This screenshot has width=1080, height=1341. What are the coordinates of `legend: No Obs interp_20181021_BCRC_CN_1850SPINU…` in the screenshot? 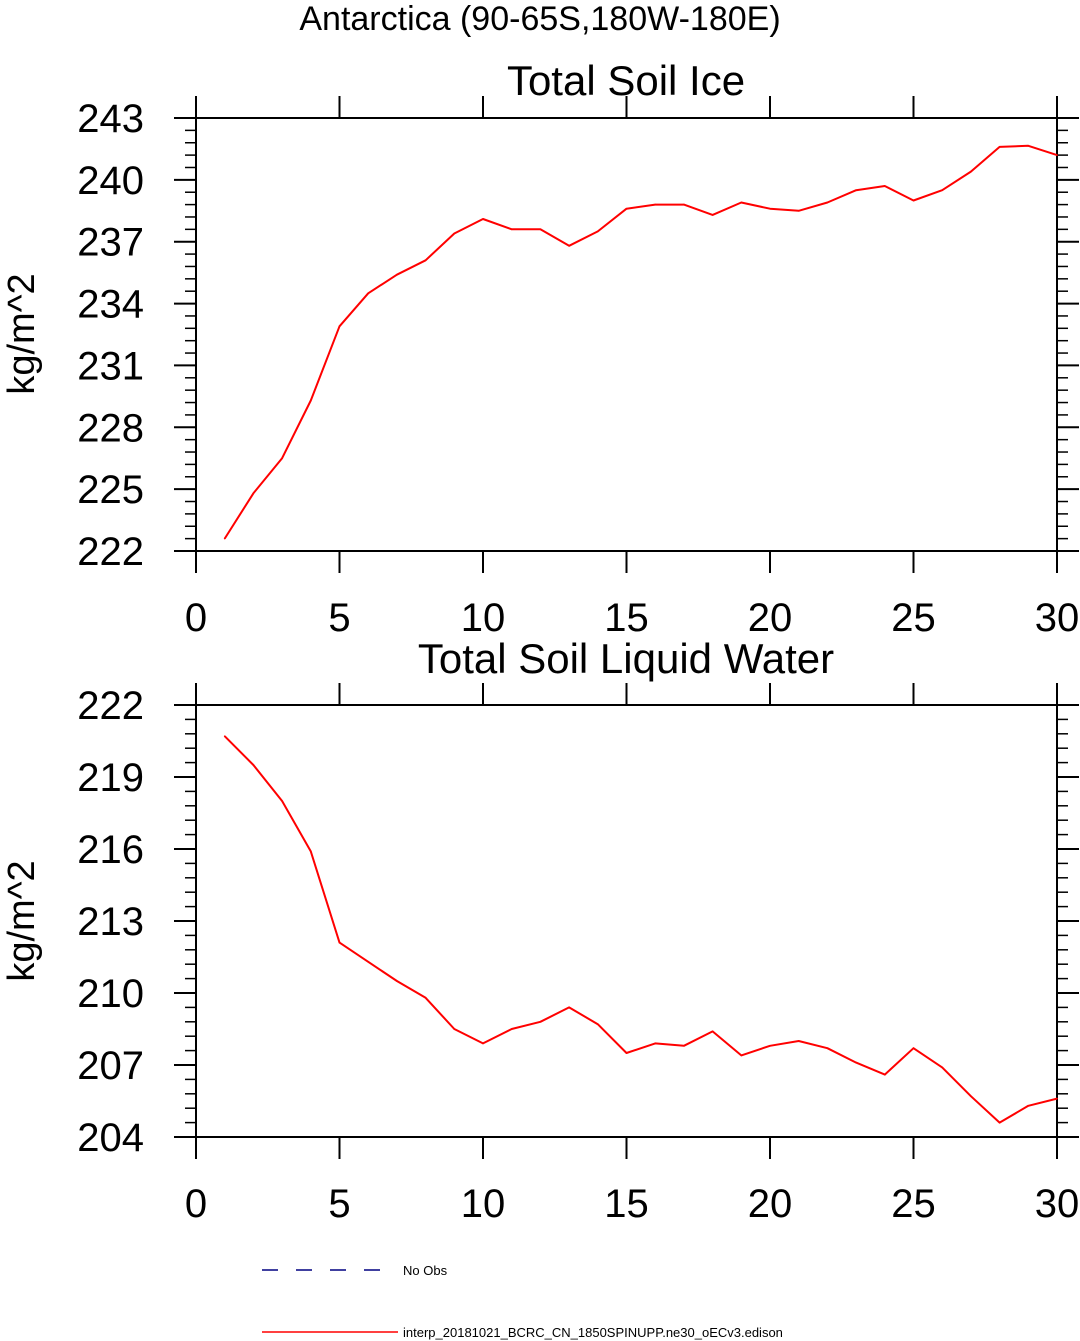 It's located at (522, 1301).